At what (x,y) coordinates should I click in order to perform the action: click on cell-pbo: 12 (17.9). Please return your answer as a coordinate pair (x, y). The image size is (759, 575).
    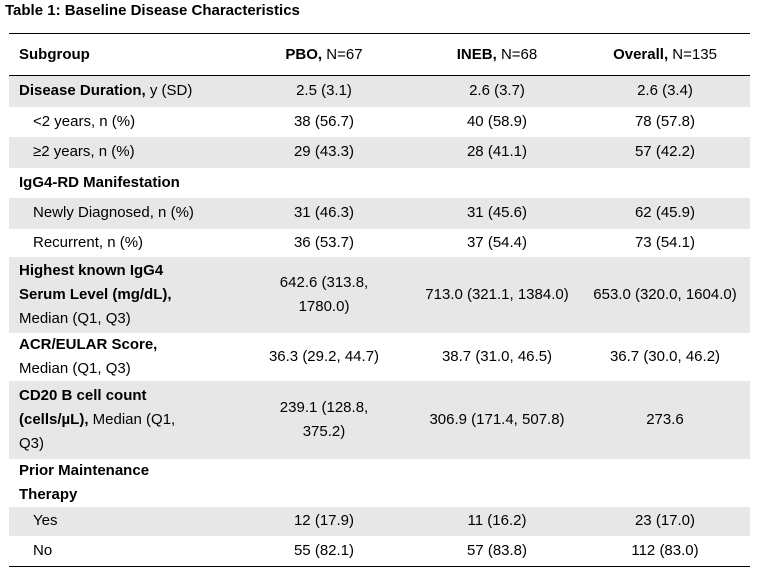
    Looking at the image, I should click on (324, 521).